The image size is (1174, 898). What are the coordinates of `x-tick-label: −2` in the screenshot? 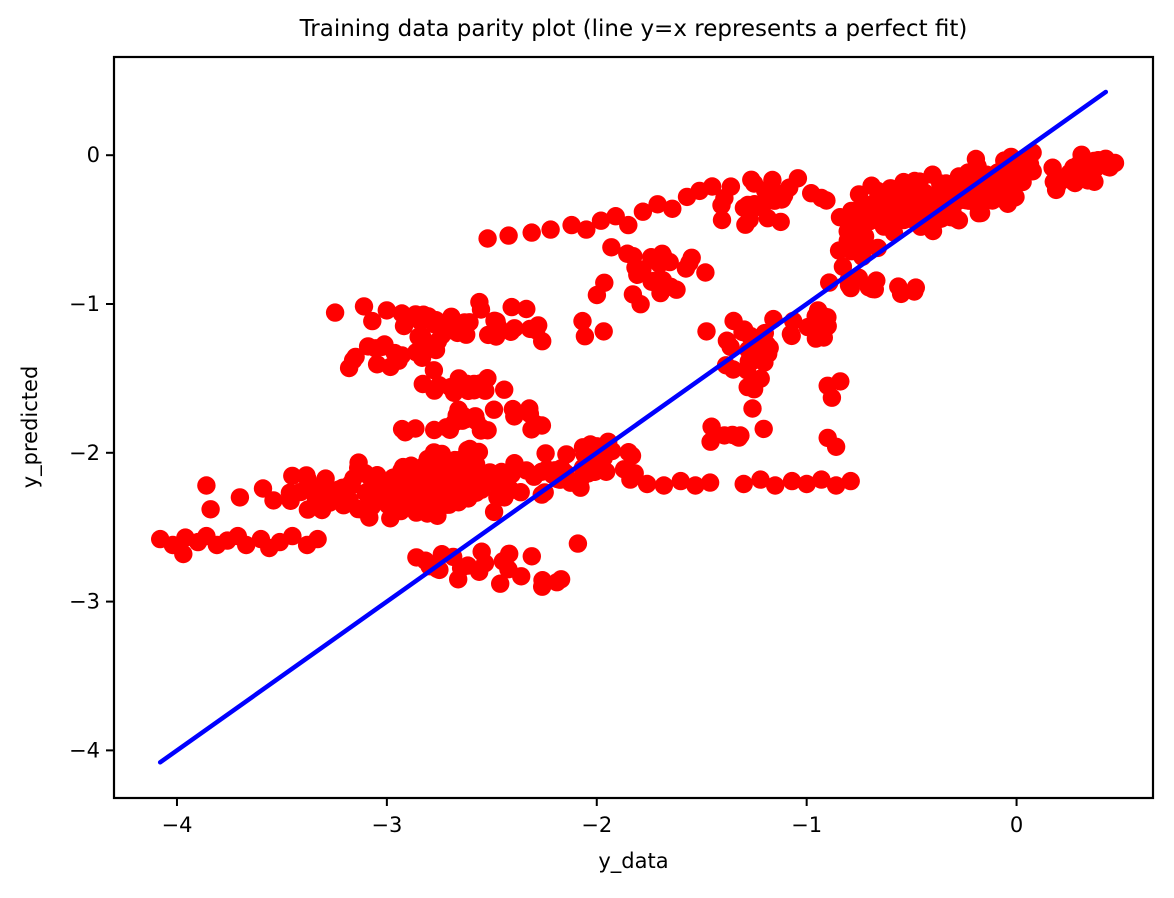 It's located at (596, 825).